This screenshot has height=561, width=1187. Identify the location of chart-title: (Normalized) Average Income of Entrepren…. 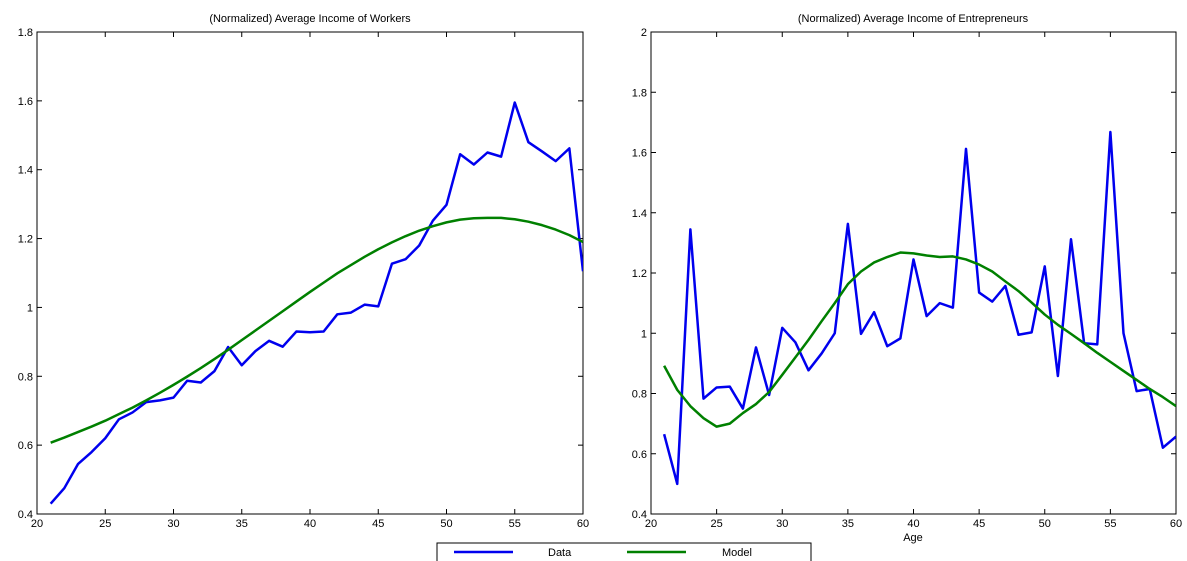
(913, 19).